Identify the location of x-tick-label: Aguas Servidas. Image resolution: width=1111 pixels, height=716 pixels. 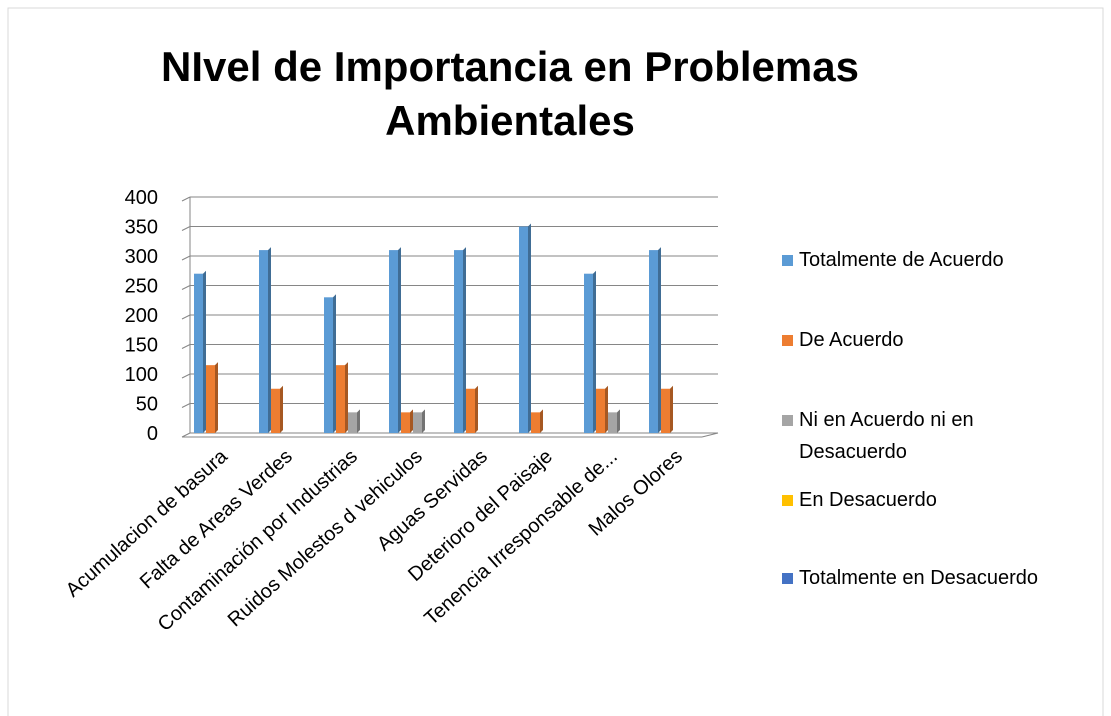
(432, 500).